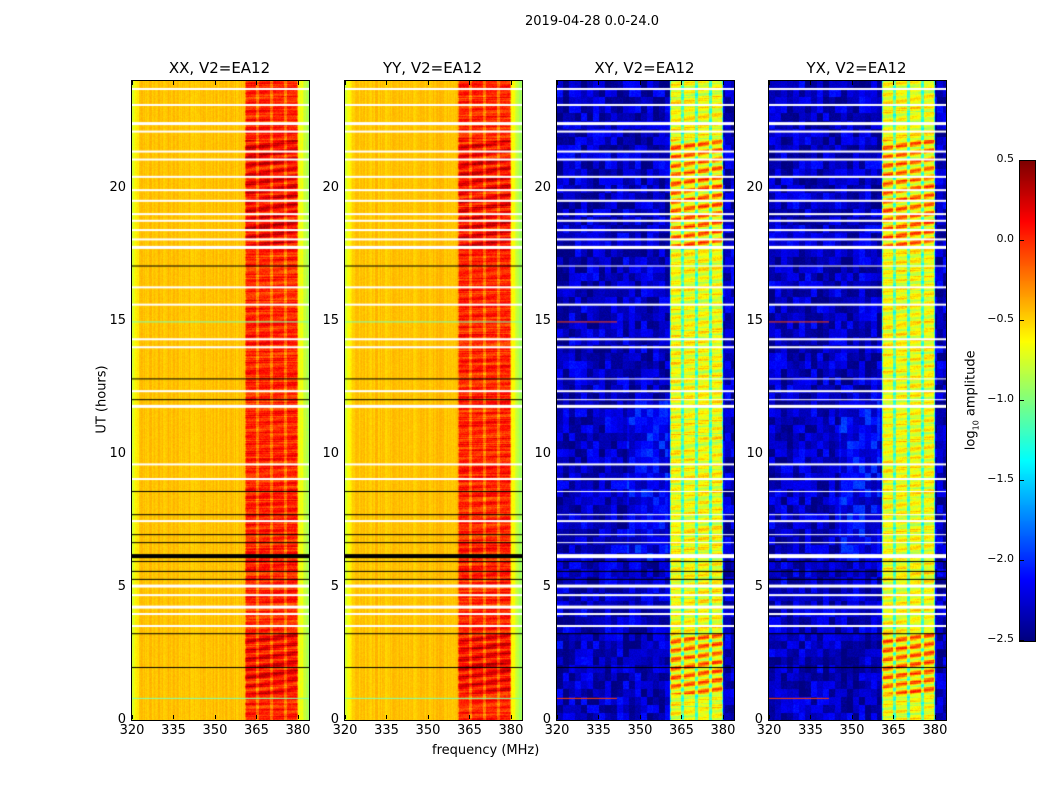 Image resolution: width=1050 pixels, height=800 pixels. What do you see at coordinates (1005, 238) in the screenshot?
I see `colorbar-tick-label: 0.0` at bounding box center [1005, 238].